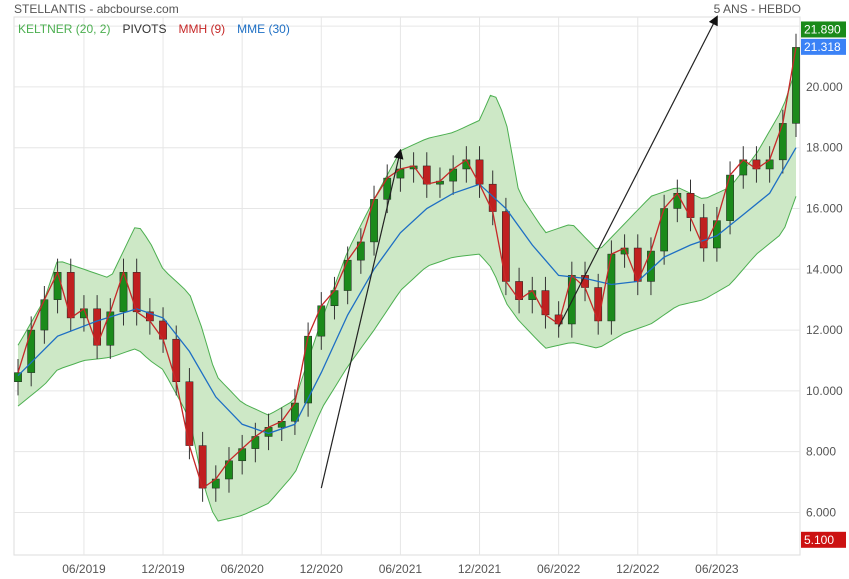 This screenshot has width=849, height=579. I want to click on mme-price-badge-text: 21.318, so click(822, 47).